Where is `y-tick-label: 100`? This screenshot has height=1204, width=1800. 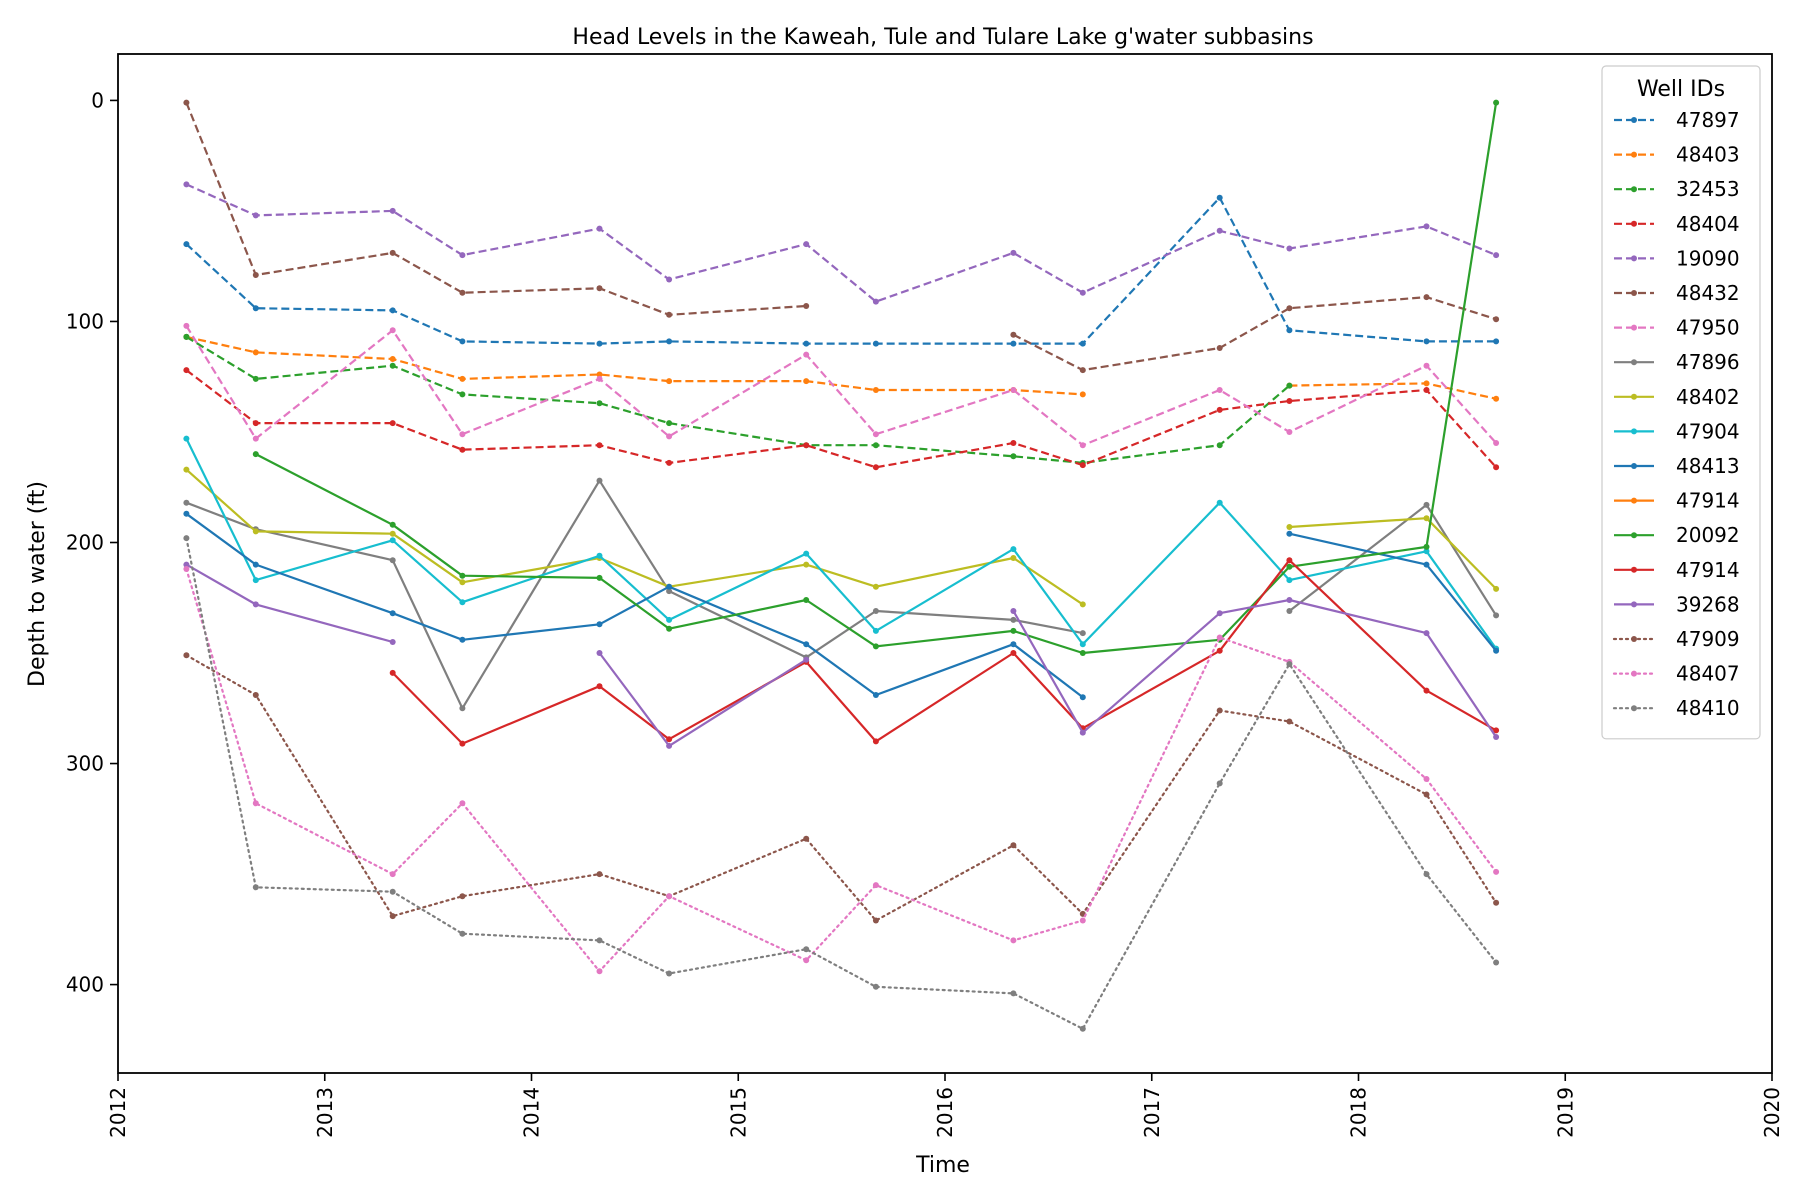
y-tick-label: 100 is located at coordinates (85, 321).